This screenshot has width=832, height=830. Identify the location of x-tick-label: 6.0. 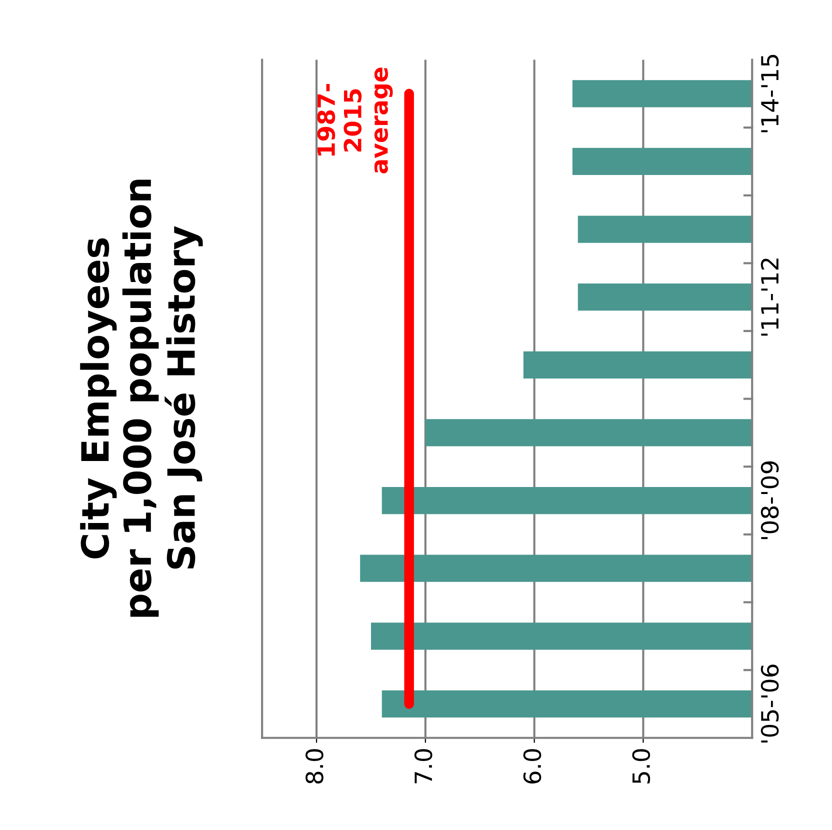
(532, 766).